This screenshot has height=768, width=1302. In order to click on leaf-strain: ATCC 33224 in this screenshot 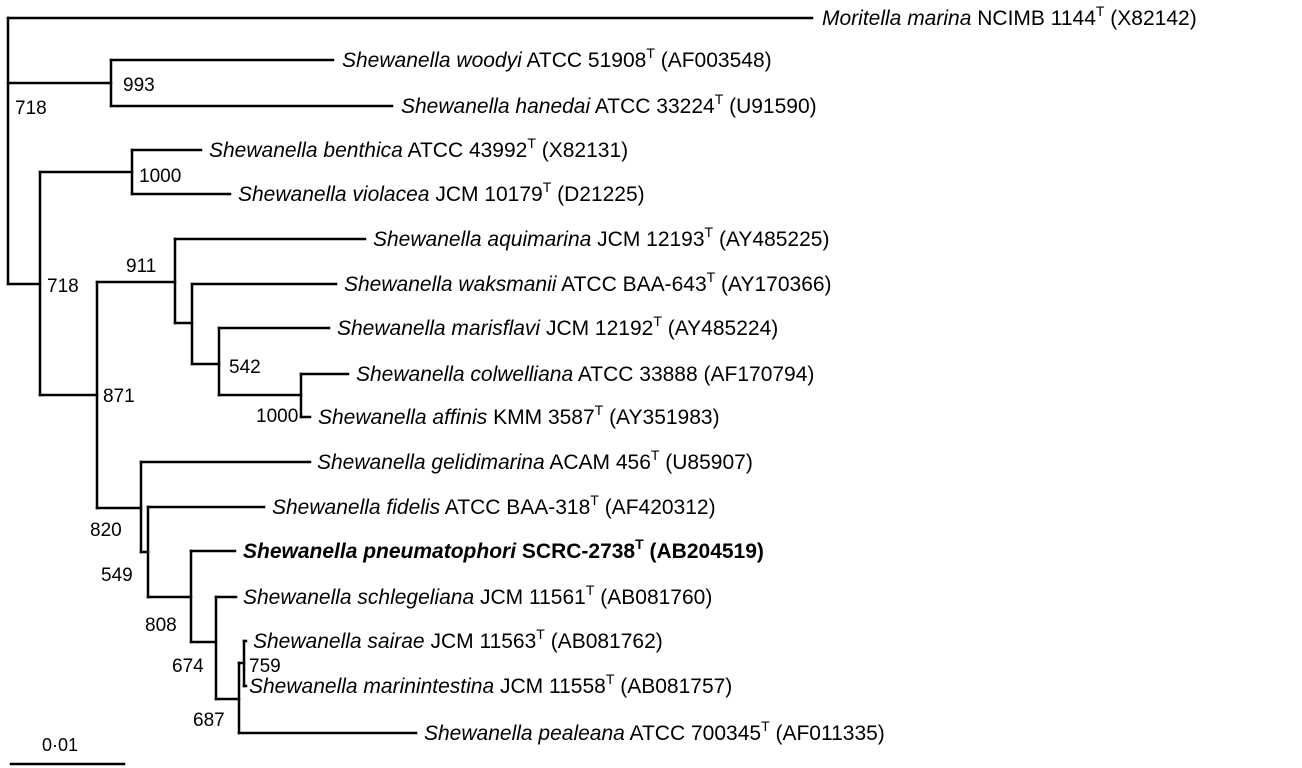, I will do `click(655, 106)`.